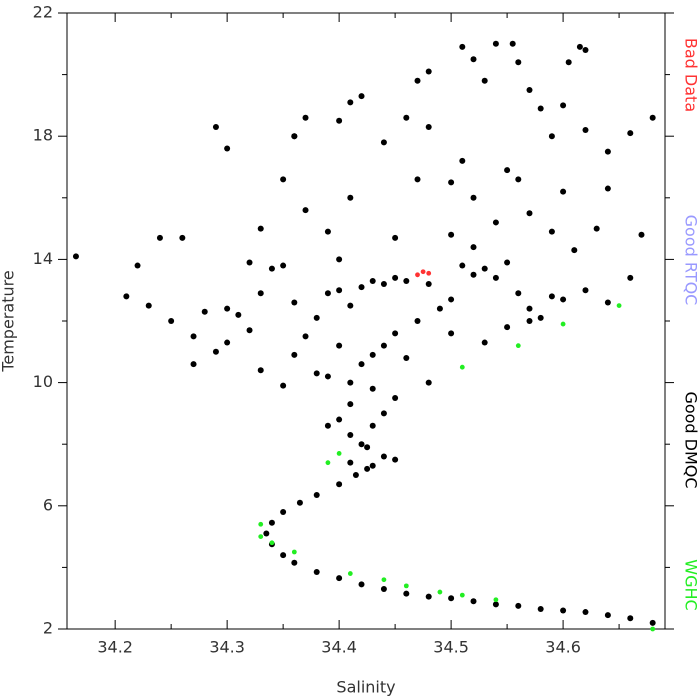 This screenshot has height=700, width=700. What do you see at coordinates (43, 12) in the screenshot?
I see `y-tick-label: 22` at bounding box center [43, 12].